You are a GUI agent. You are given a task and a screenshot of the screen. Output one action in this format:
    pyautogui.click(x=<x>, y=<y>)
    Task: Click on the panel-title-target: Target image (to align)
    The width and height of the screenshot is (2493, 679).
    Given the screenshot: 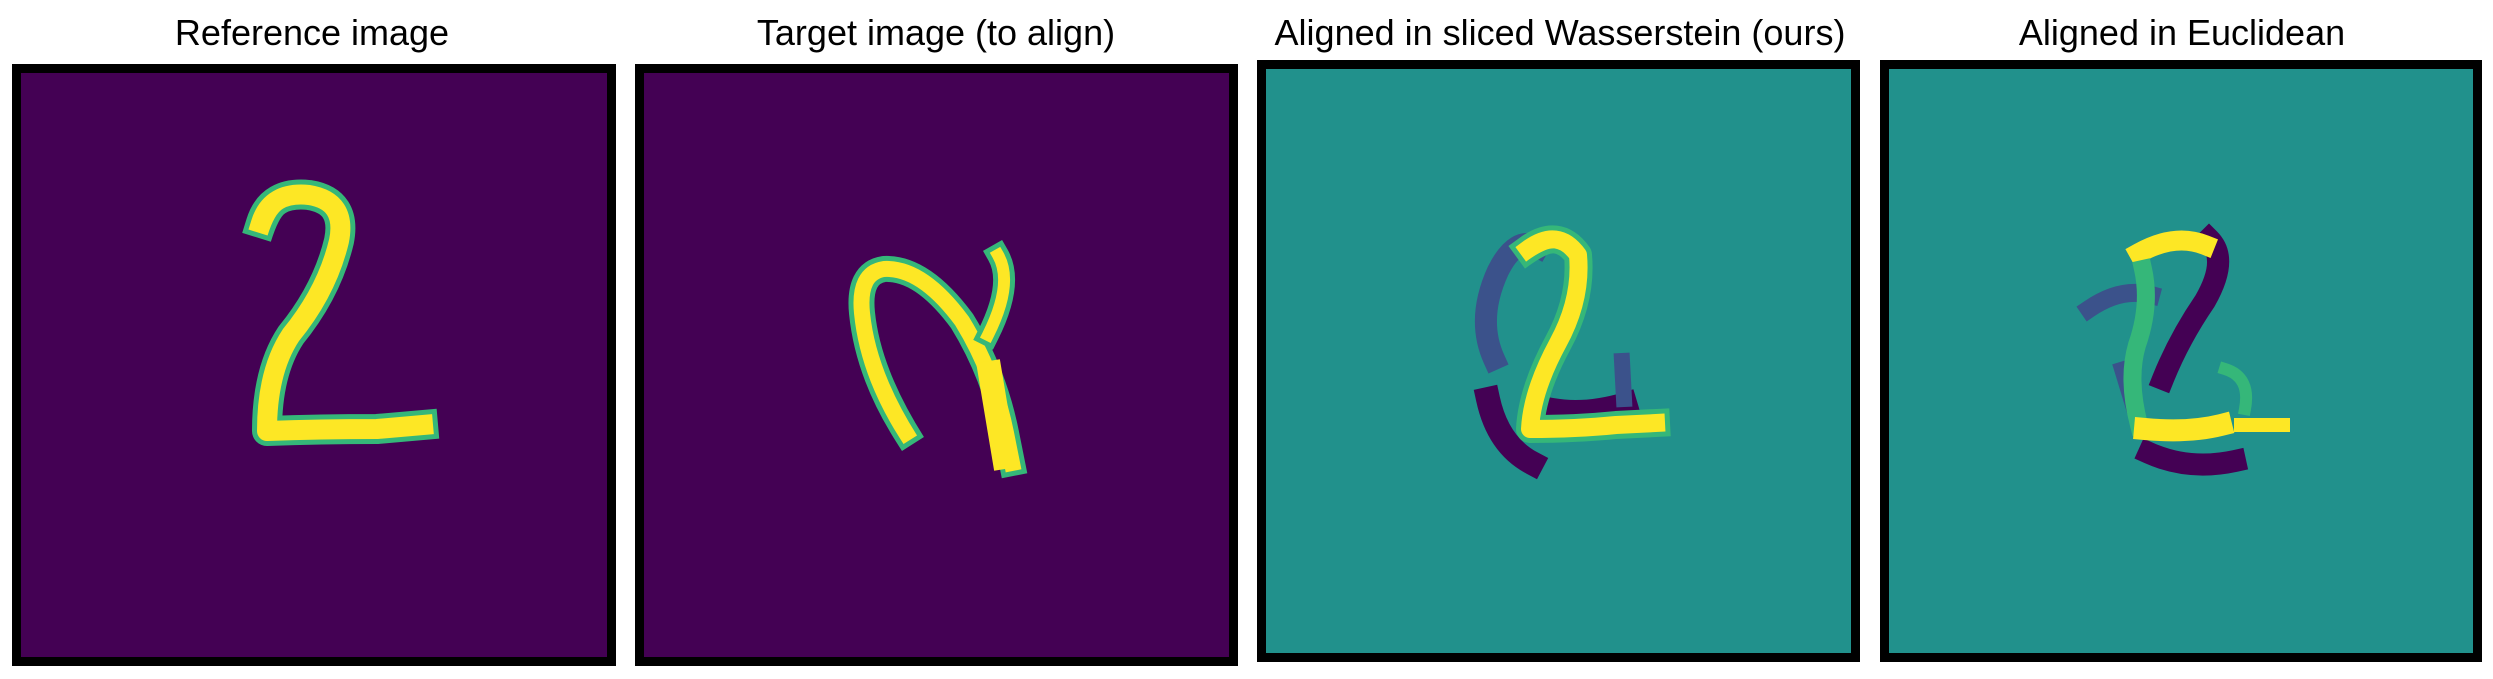 What is the action you would take?
    pyautogui.click(x=936, y=32)
    